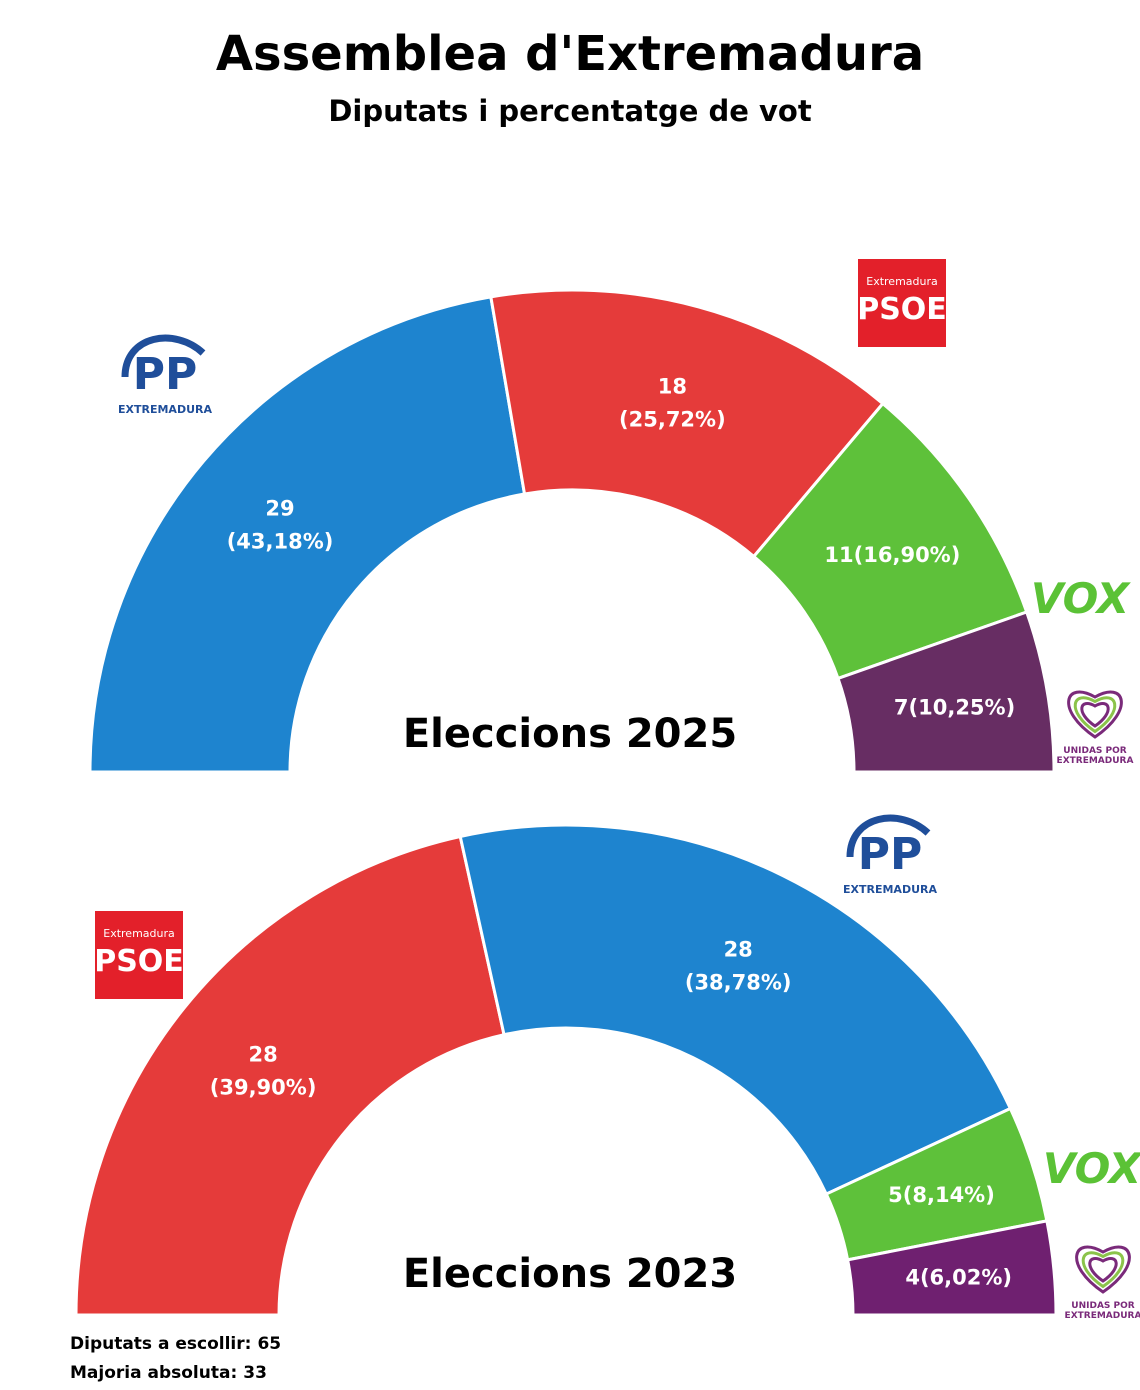  What do you see at coordinates (966, 1278) in the screenshot?
I see `percentage-label: (6,02%)` at bounding box center [966, 1278].